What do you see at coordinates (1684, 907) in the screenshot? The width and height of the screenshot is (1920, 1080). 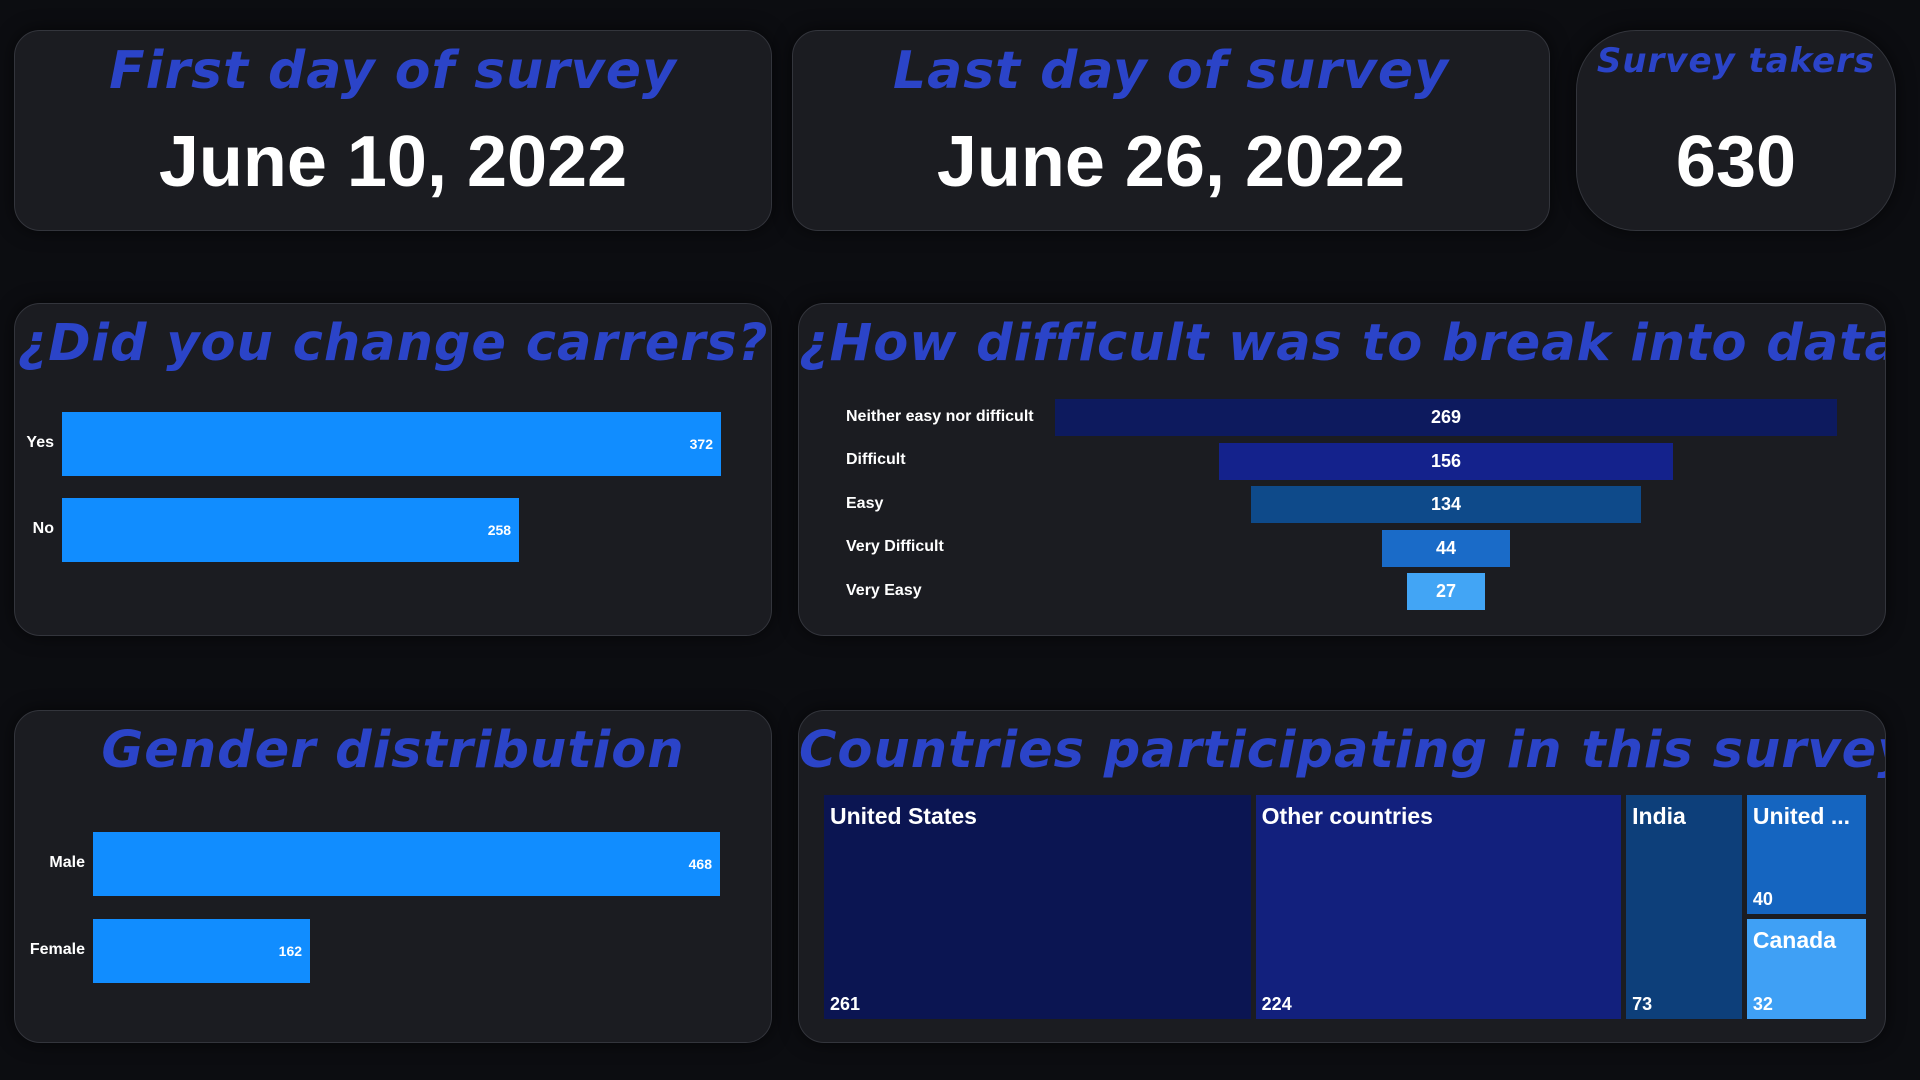 I see `treemap-tile: India 73` at bounding box center [1684, 907].